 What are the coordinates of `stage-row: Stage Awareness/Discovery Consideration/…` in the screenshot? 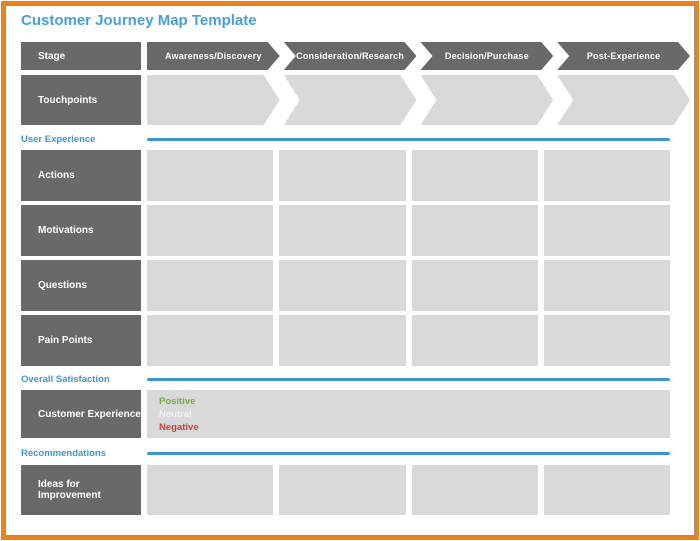 It's located at (345, 56).